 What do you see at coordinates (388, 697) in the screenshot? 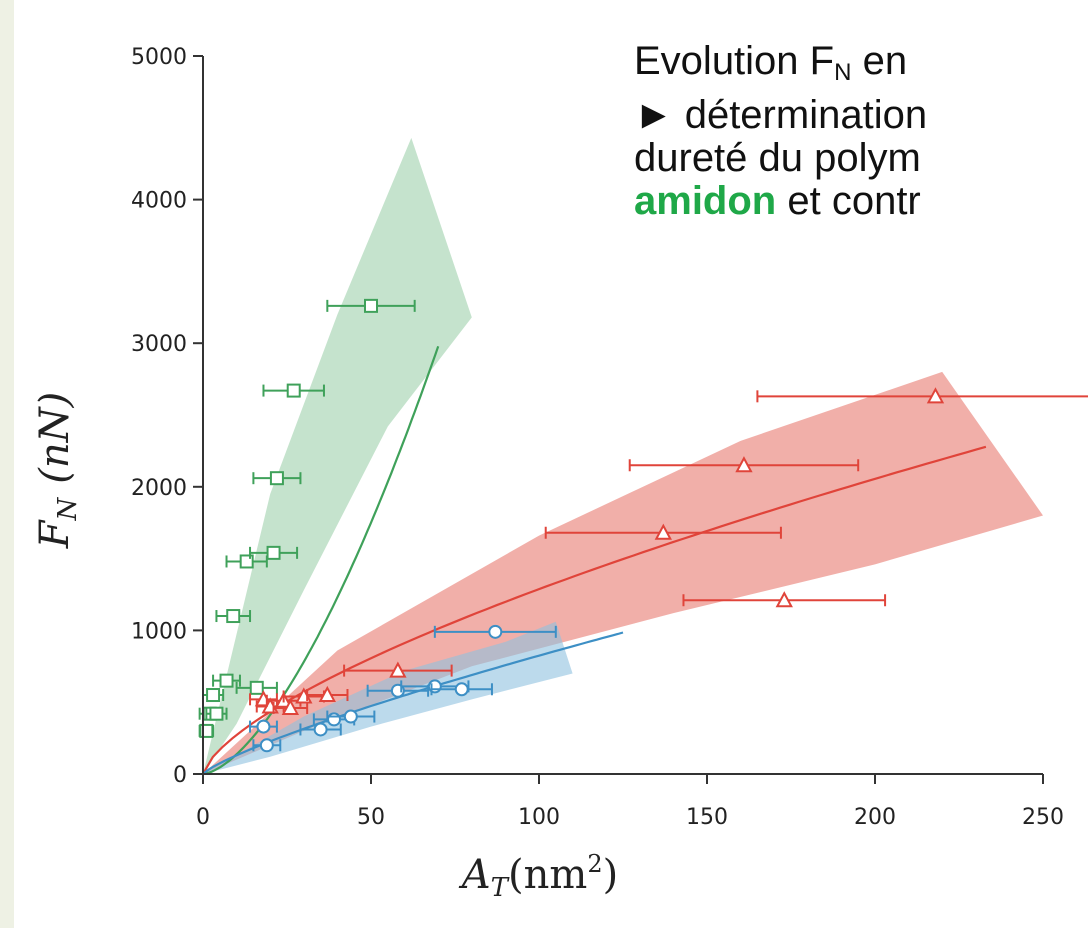
I see `confidence-band` at bounding box center [388, 697].